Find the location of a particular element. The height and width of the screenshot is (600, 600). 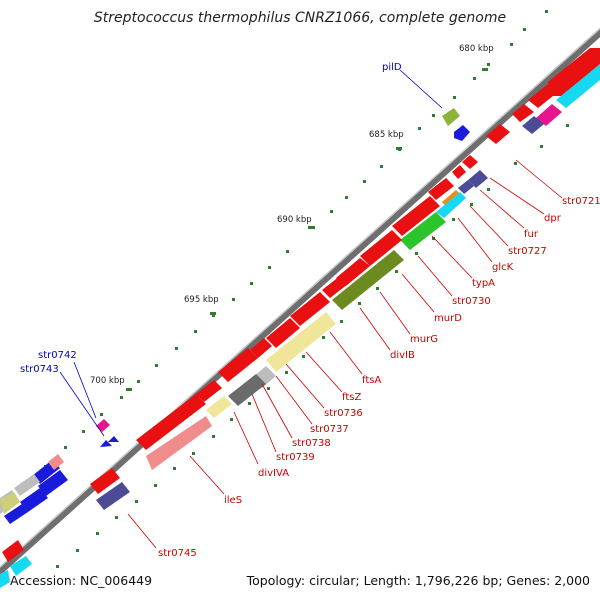

label-murD: murD is located at coordinates (448, 318).